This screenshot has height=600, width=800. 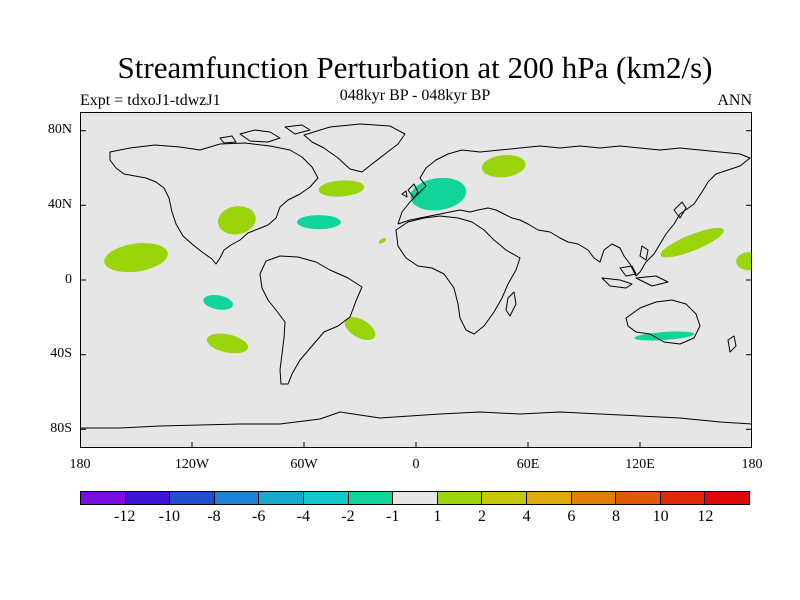 What do you see at coordinates (236, 220) in the screenshot?
I see `anomaly-gulf-of-mexico-positive` at bounding box center [236, 220].